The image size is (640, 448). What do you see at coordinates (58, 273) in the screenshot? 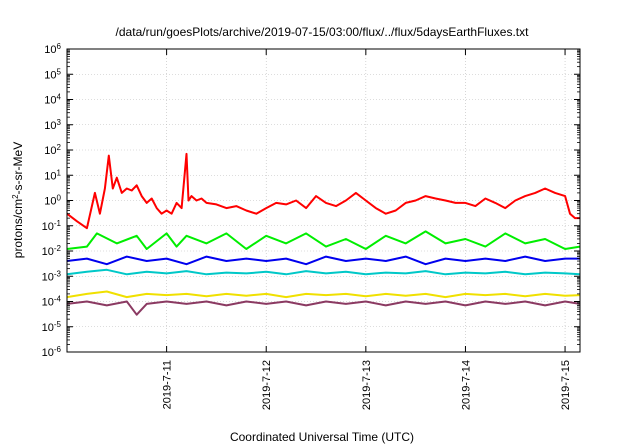
I see `y-tick-exp: -3` at bounding box center [58, 273].